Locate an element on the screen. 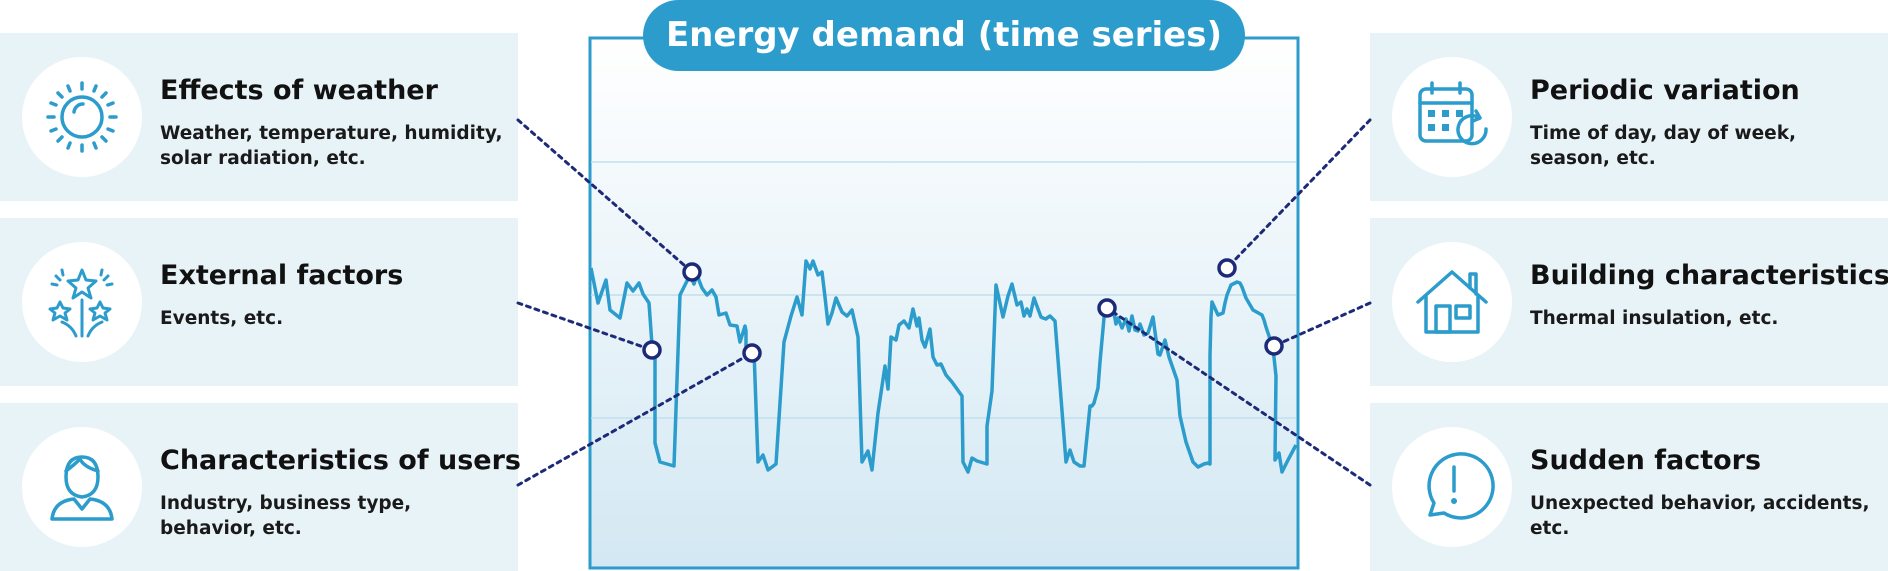 Image resolution: width=1888 pixels, height=571 pixels. factor-description: Industry, business type, behavior, etc. is located at coordinates (286, 516).